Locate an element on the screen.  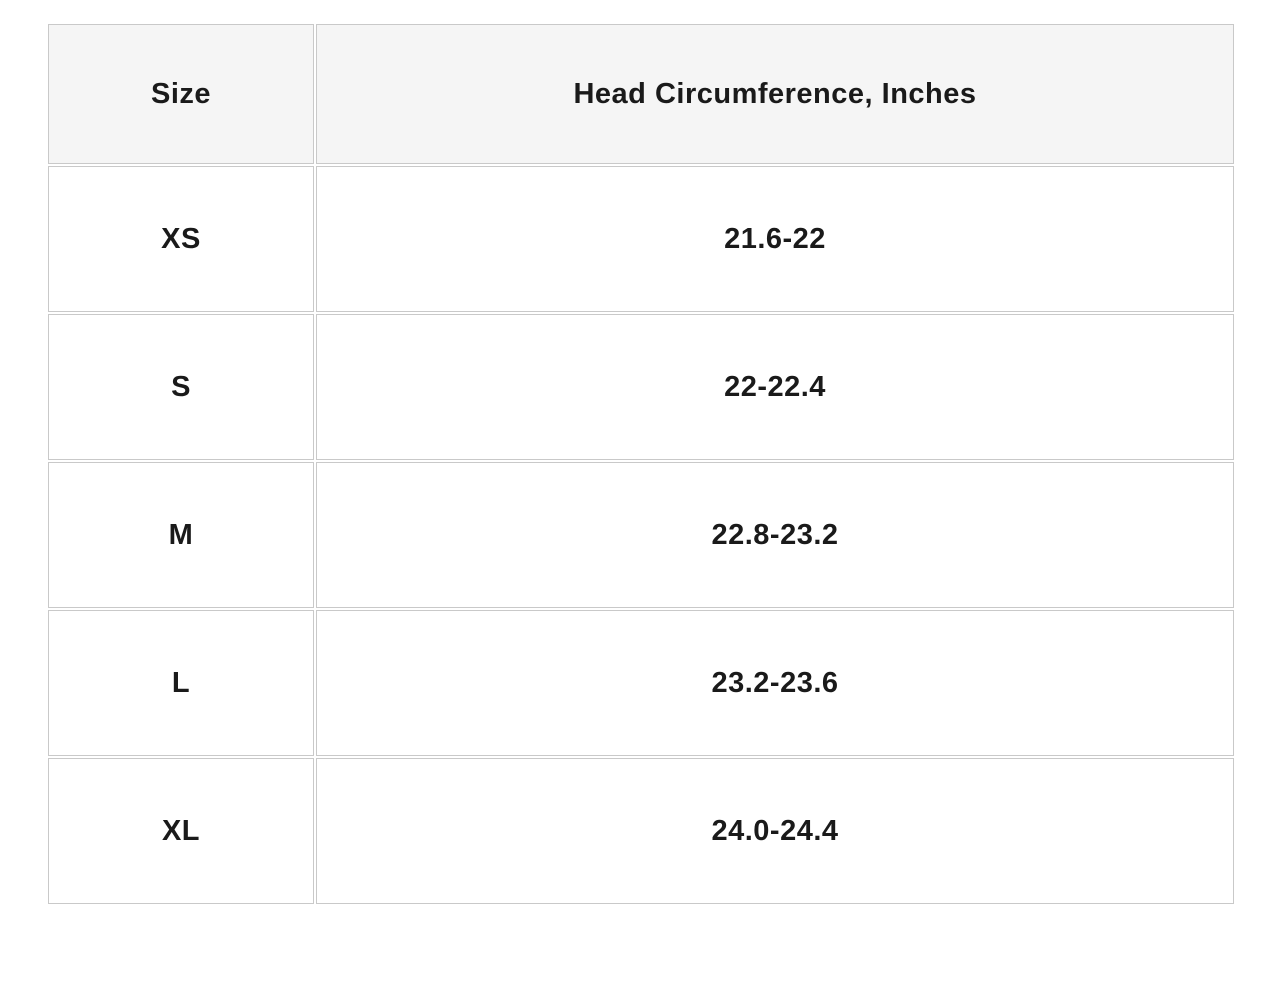
table-row: L 23.2-23.6 is located at coordinates (641, 683).